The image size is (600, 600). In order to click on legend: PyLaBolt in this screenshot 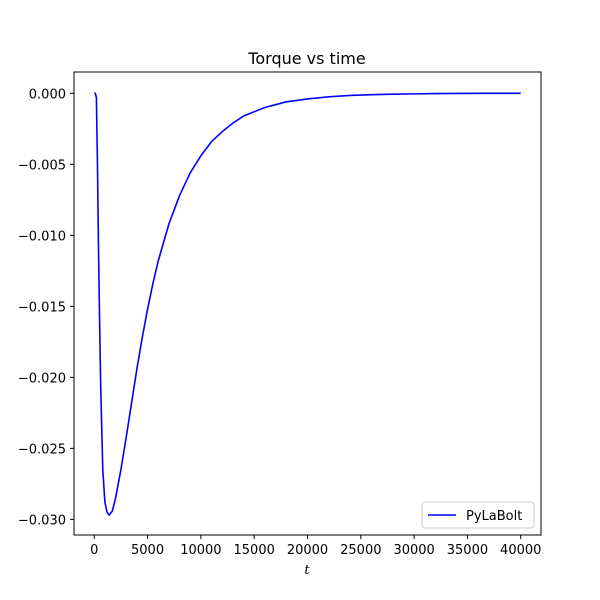, I will do `click(478, 515)`.